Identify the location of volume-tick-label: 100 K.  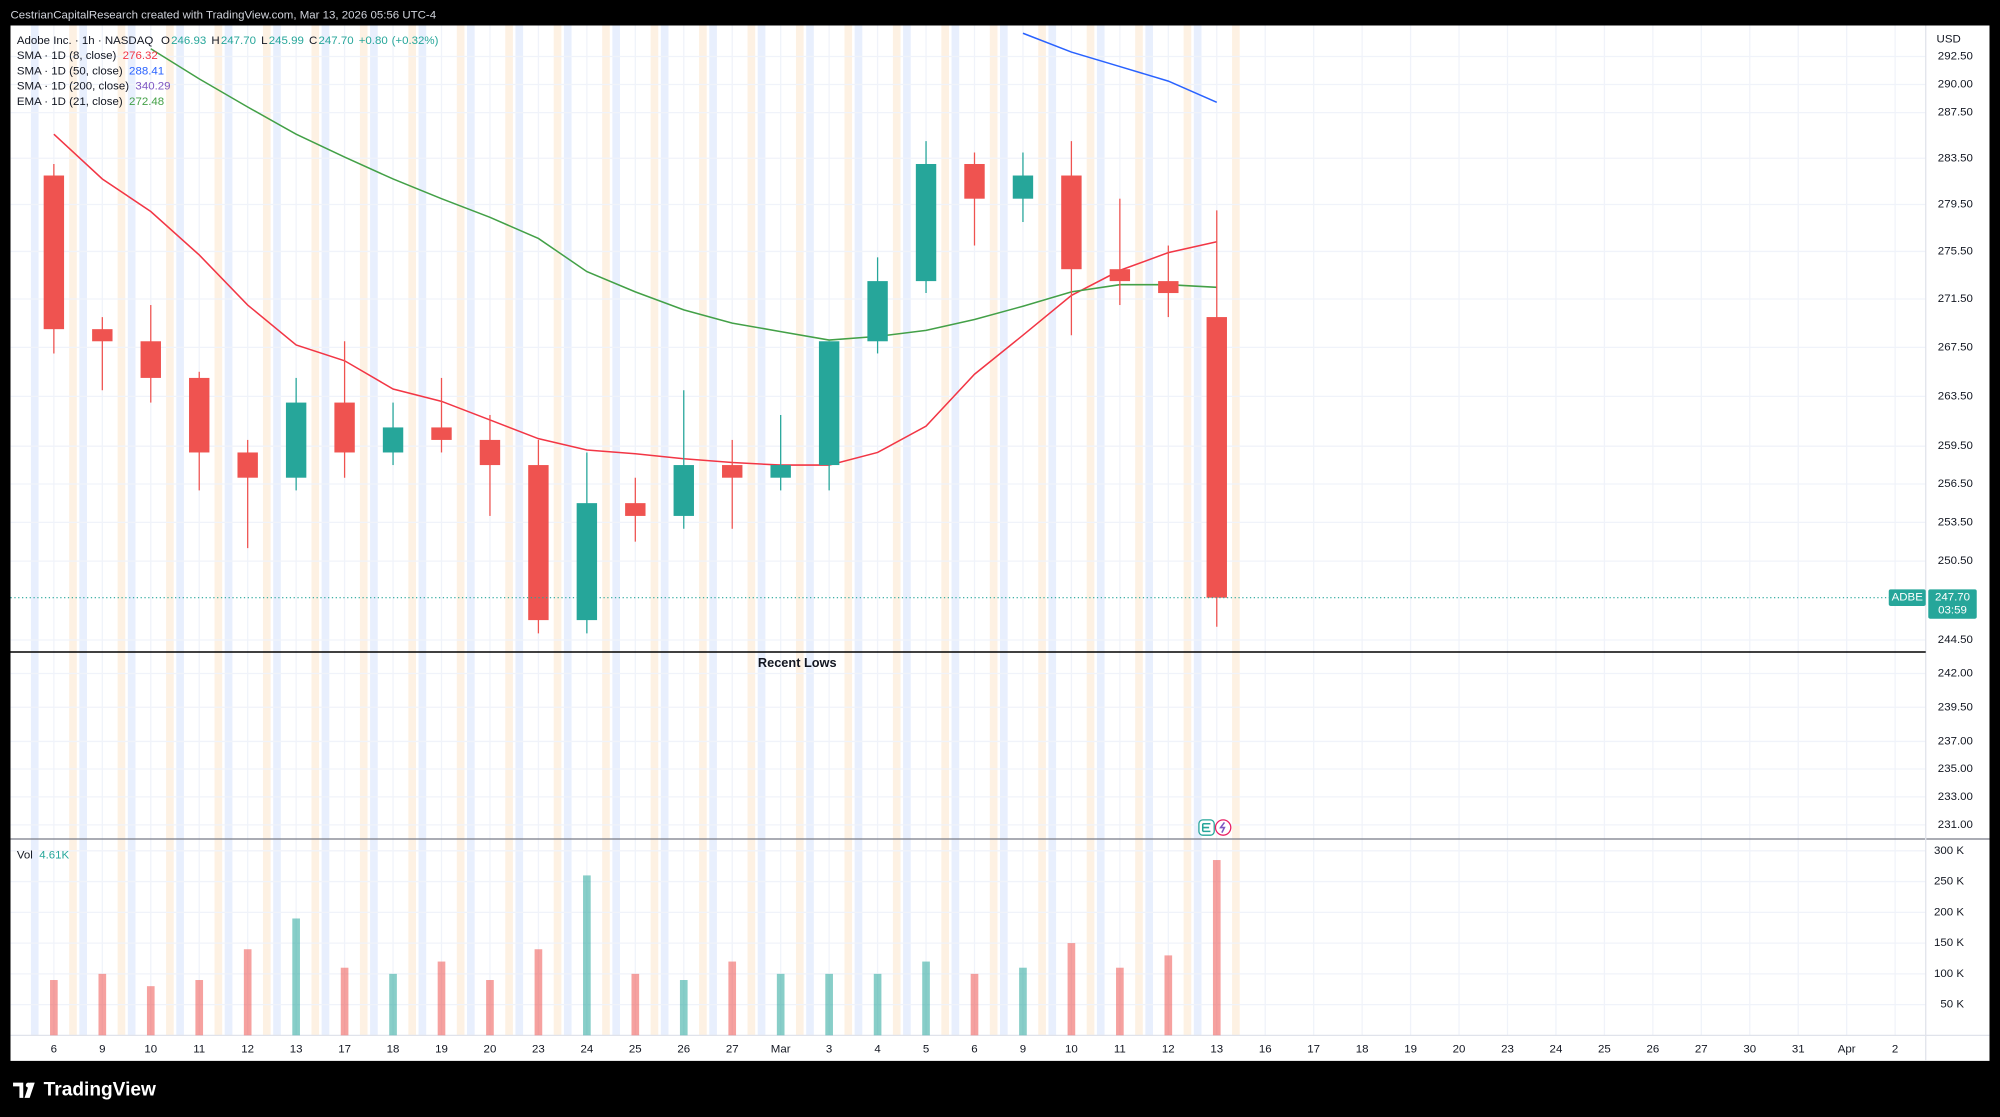
(1949, 974).